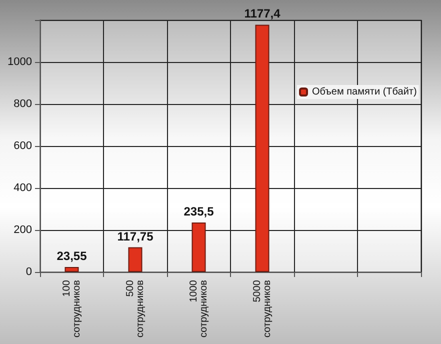  I want to click on x-tick-label: 100 сотрудников, so click(71, 309).